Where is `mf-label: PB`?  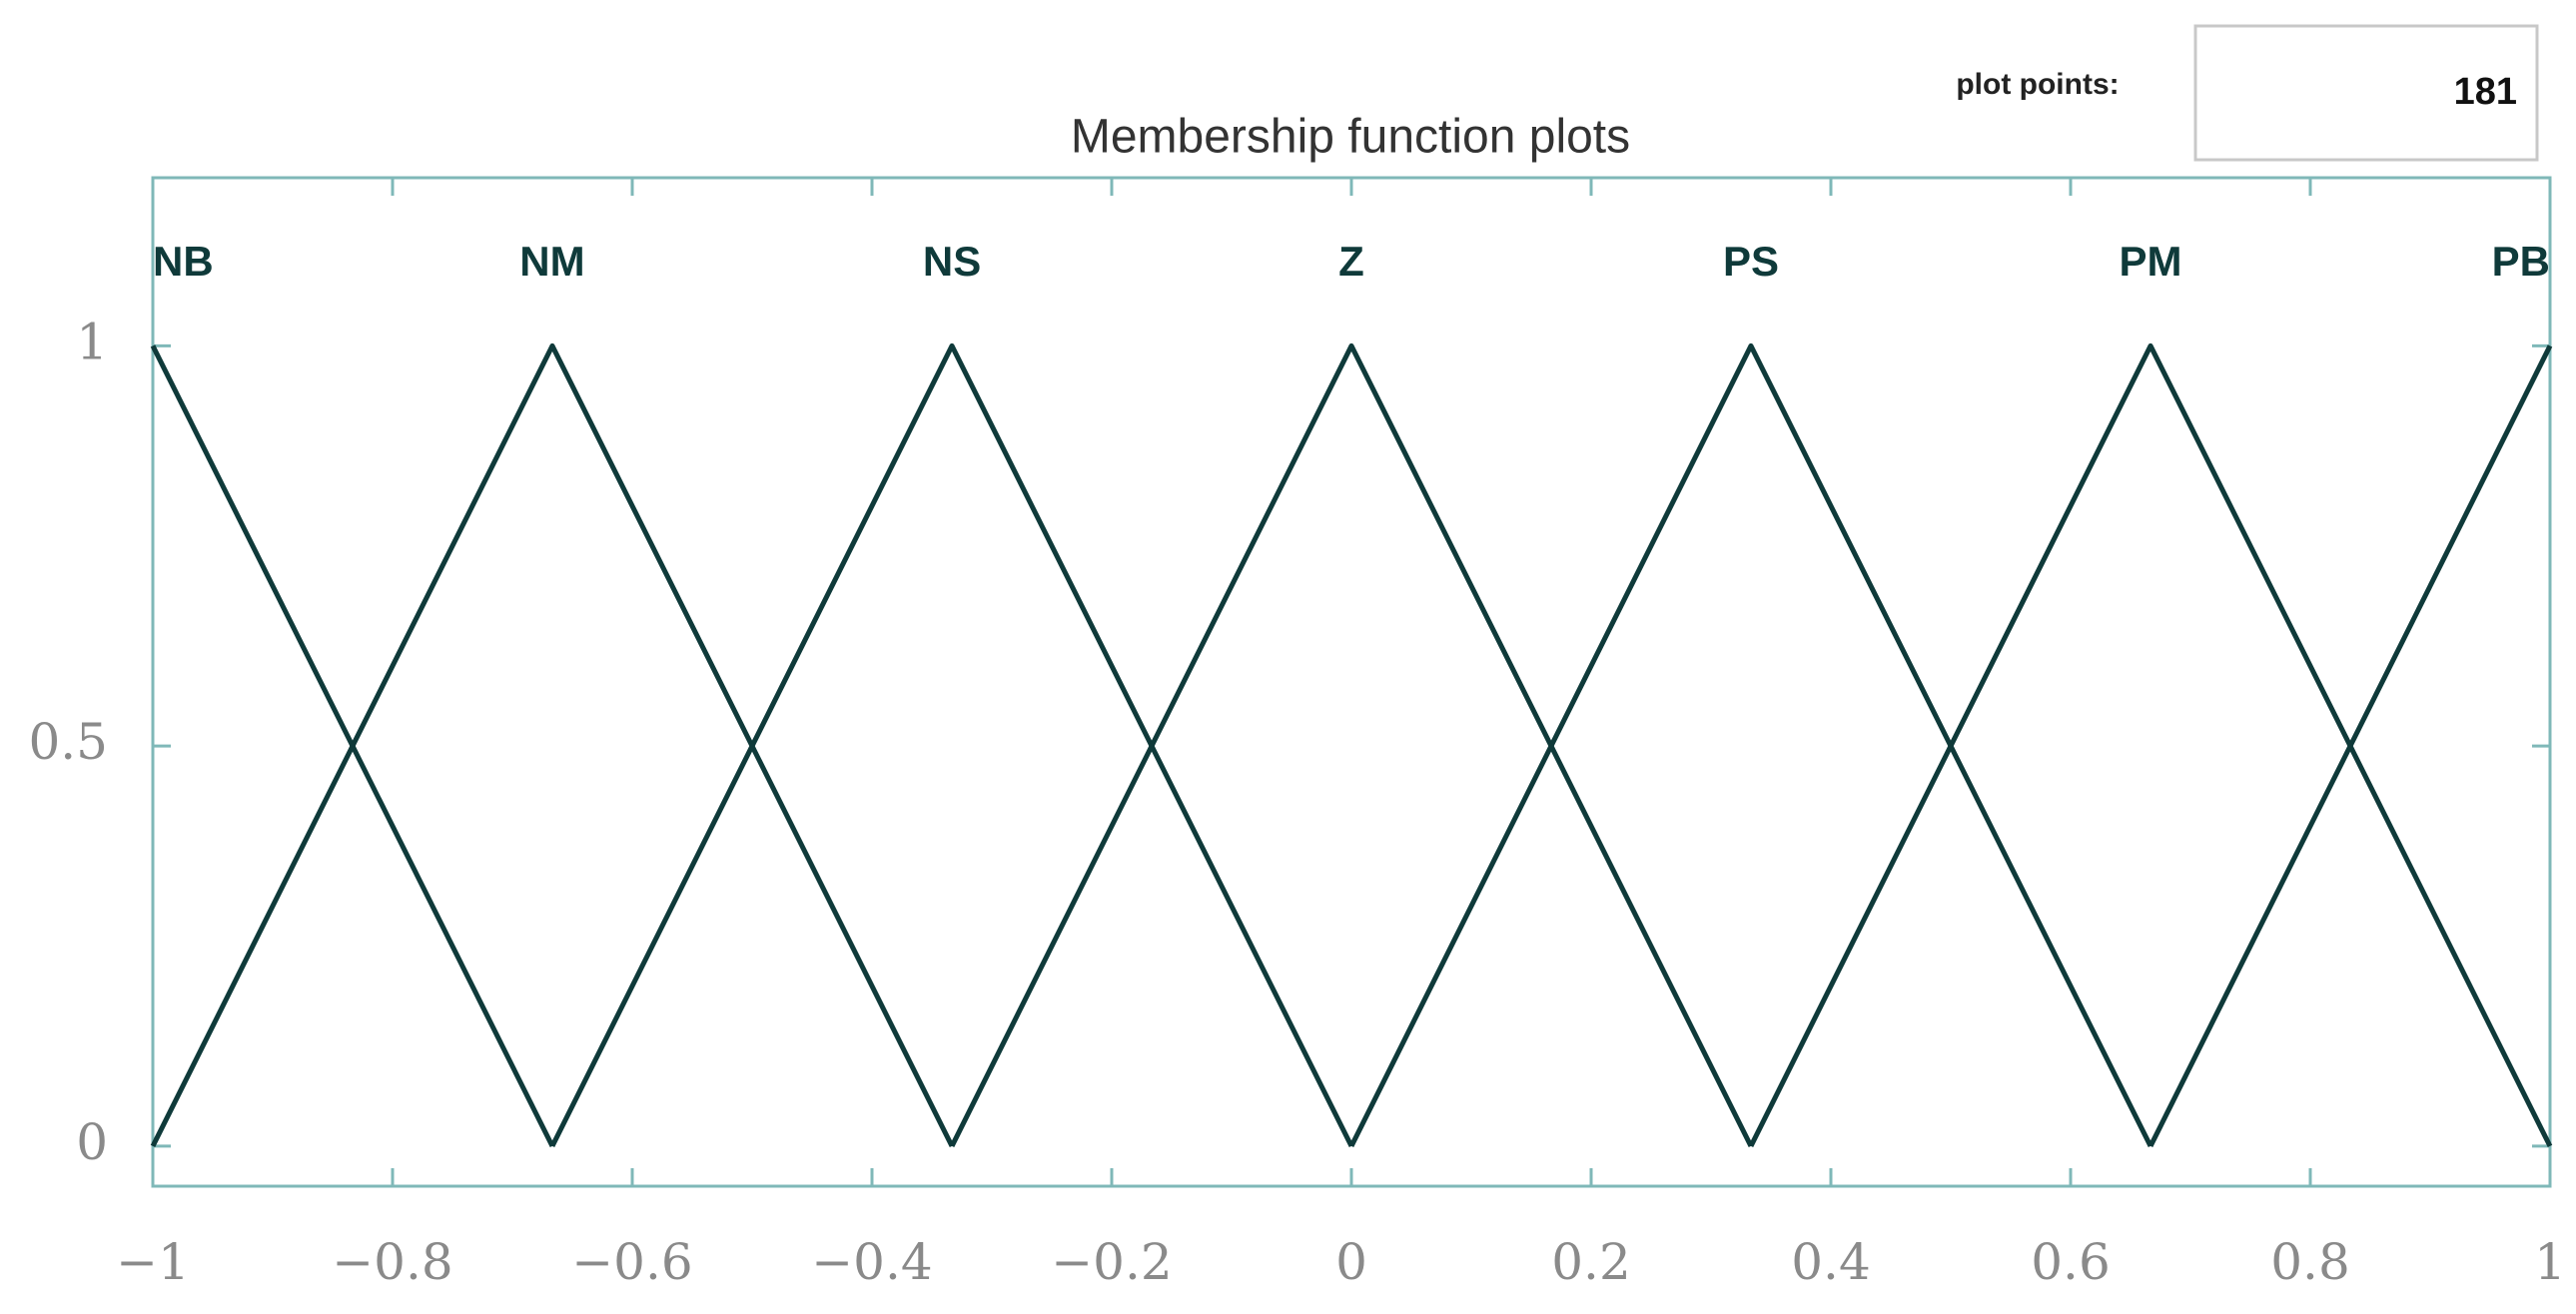 mf-label: PB is located at coordinates (2521, 261).